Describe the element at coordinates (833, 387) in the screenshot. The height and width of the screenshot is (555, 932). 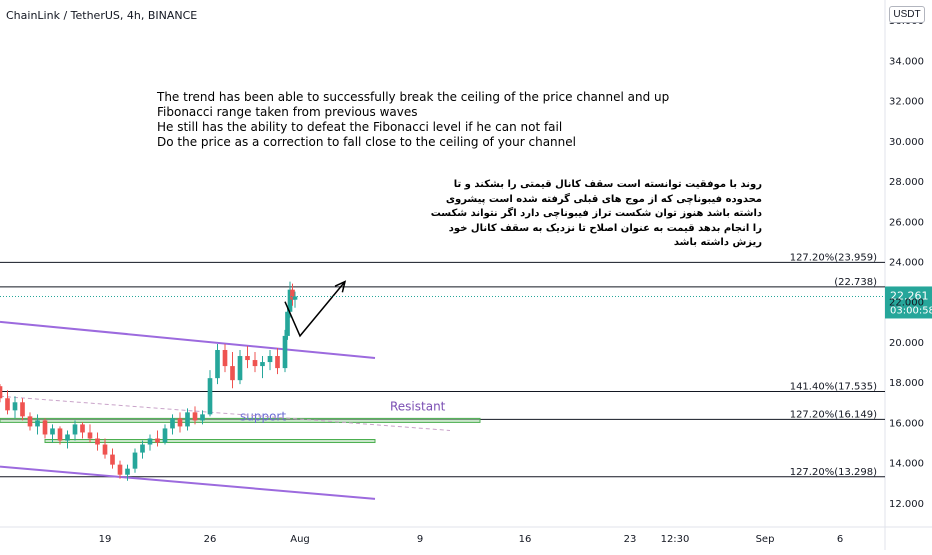
I see `fib-level-label: 141.40%(17.535)` at that location.